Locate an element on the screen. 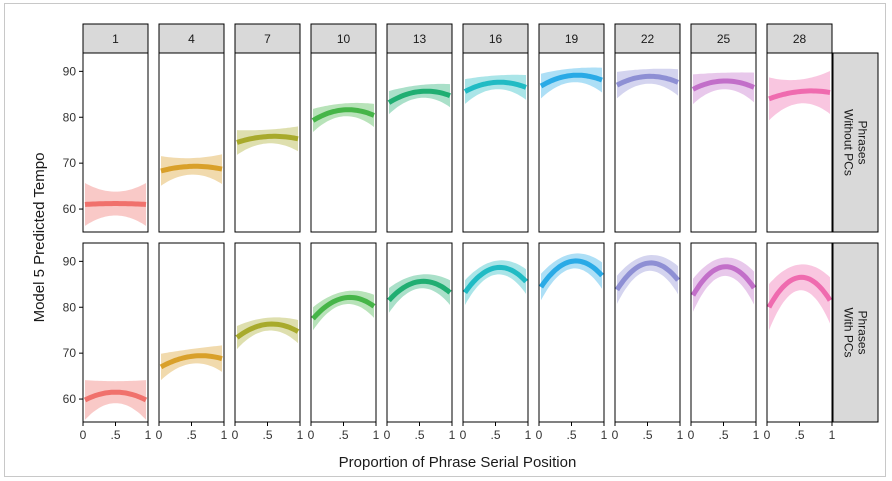 The image size is (892, 481). facet-label-16: 16 is located at coordinates (496, 39).